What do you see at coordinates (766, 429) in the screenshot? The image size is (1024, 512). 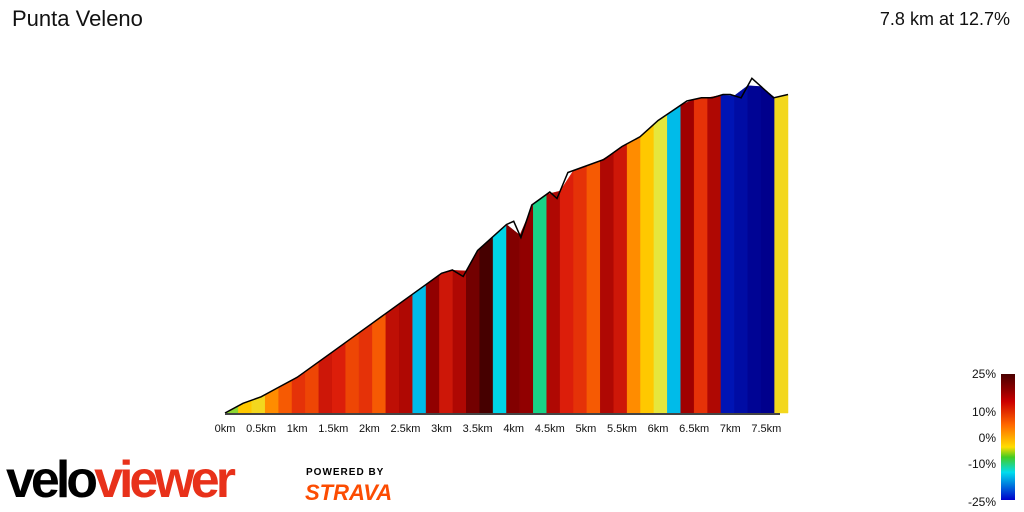 I see `x-tick-label: 7.5km` at bounding box center [766, 429].